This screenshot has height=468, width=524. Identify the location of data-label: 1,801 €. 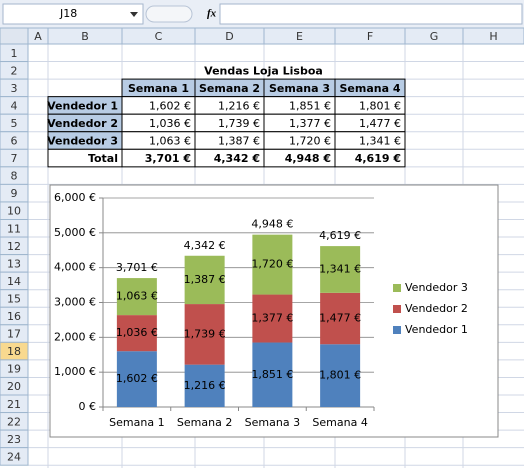
(340, 375).